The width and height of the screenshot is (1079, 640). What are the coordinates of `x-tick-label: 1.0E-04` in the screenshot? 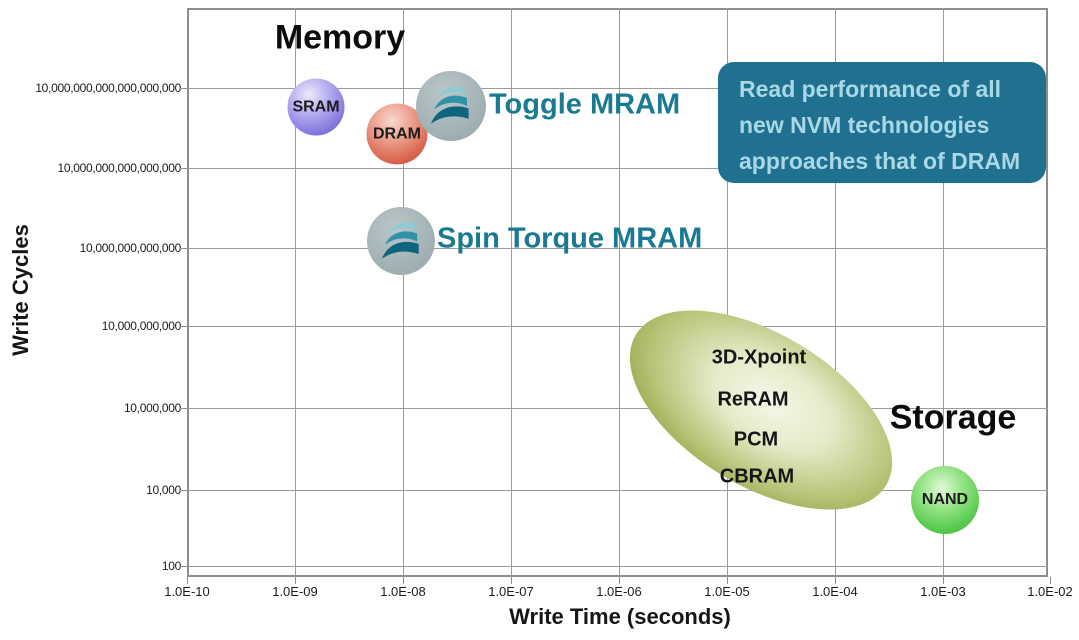 It's located at (835, 591).